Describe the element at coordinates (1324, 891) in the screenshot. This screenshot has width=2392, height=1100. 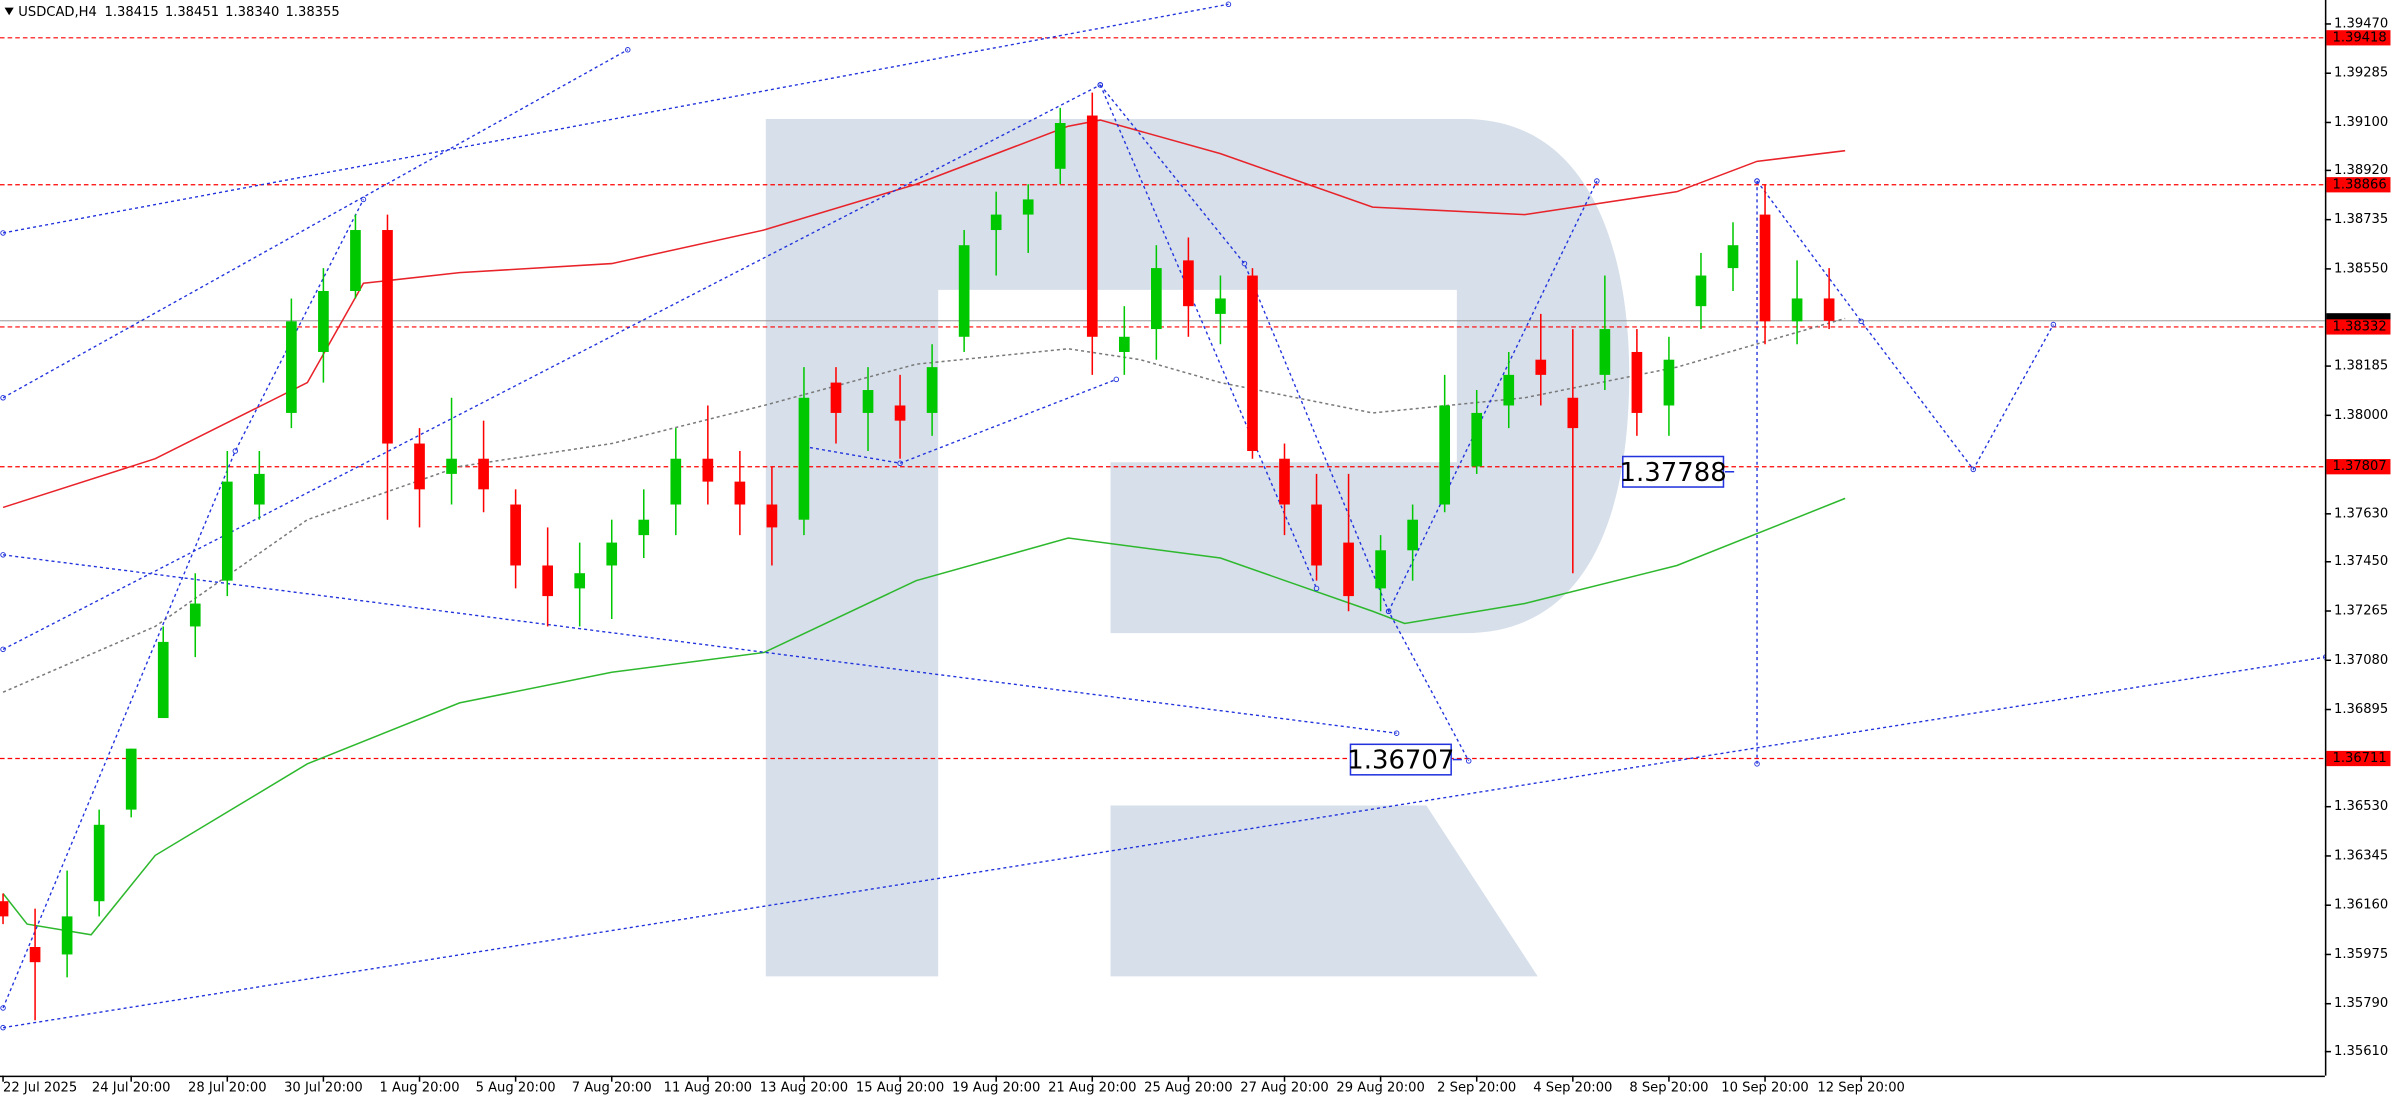
I see `watermark-leg` at that location.